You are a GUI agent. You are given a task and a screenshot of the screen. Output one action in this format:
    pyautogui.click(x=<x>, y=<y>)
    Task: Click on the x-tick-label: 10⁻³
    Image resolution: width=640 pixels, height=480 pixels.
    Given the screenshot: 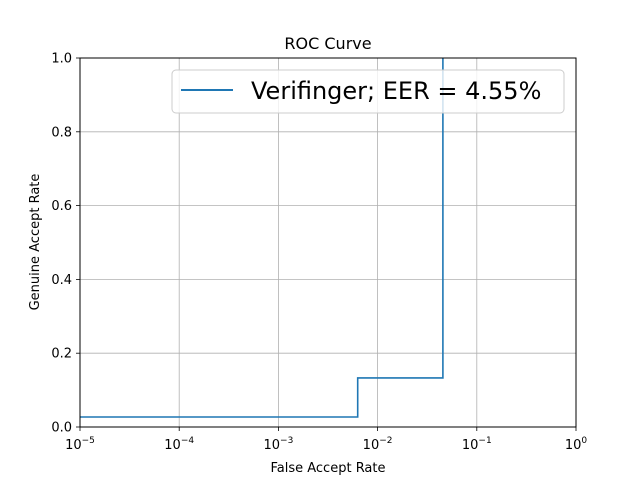 What is the action you would take?
    pyautogui.click(x=278, y=444)
    